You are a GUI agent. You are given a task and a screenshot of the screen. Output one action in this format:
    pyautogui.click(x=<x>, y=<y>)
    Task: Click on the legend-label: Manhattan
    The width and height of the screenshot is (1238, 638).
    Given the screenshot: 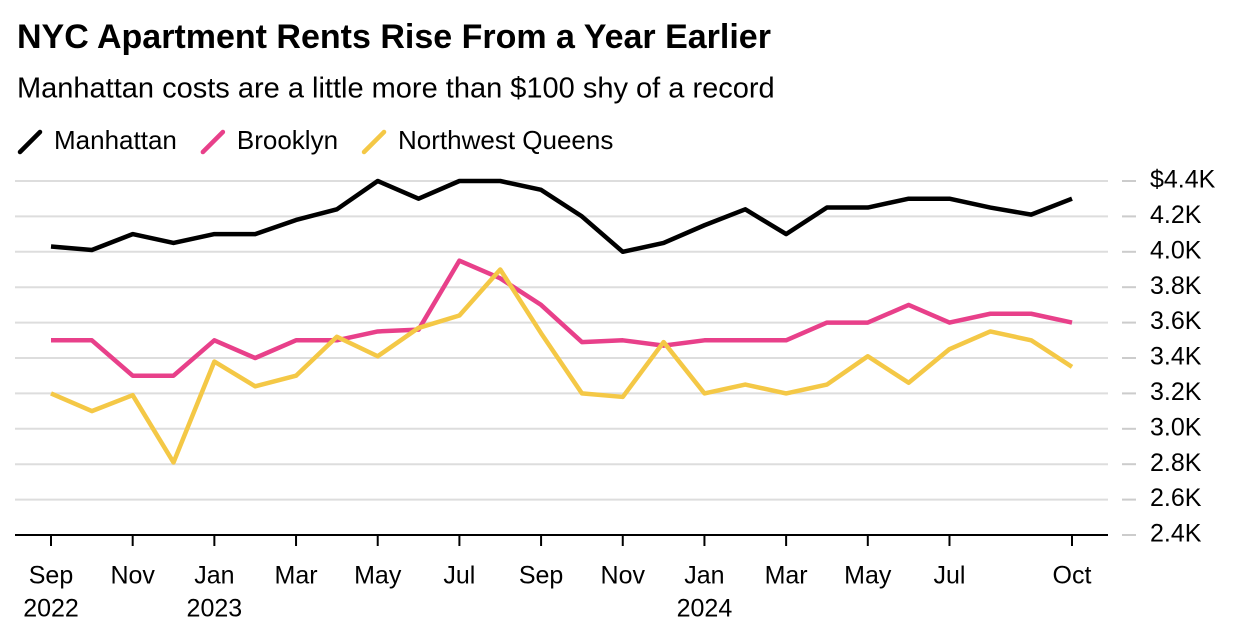 What is the action you would take?
    pyautogui.click(x=115, y=140)
    